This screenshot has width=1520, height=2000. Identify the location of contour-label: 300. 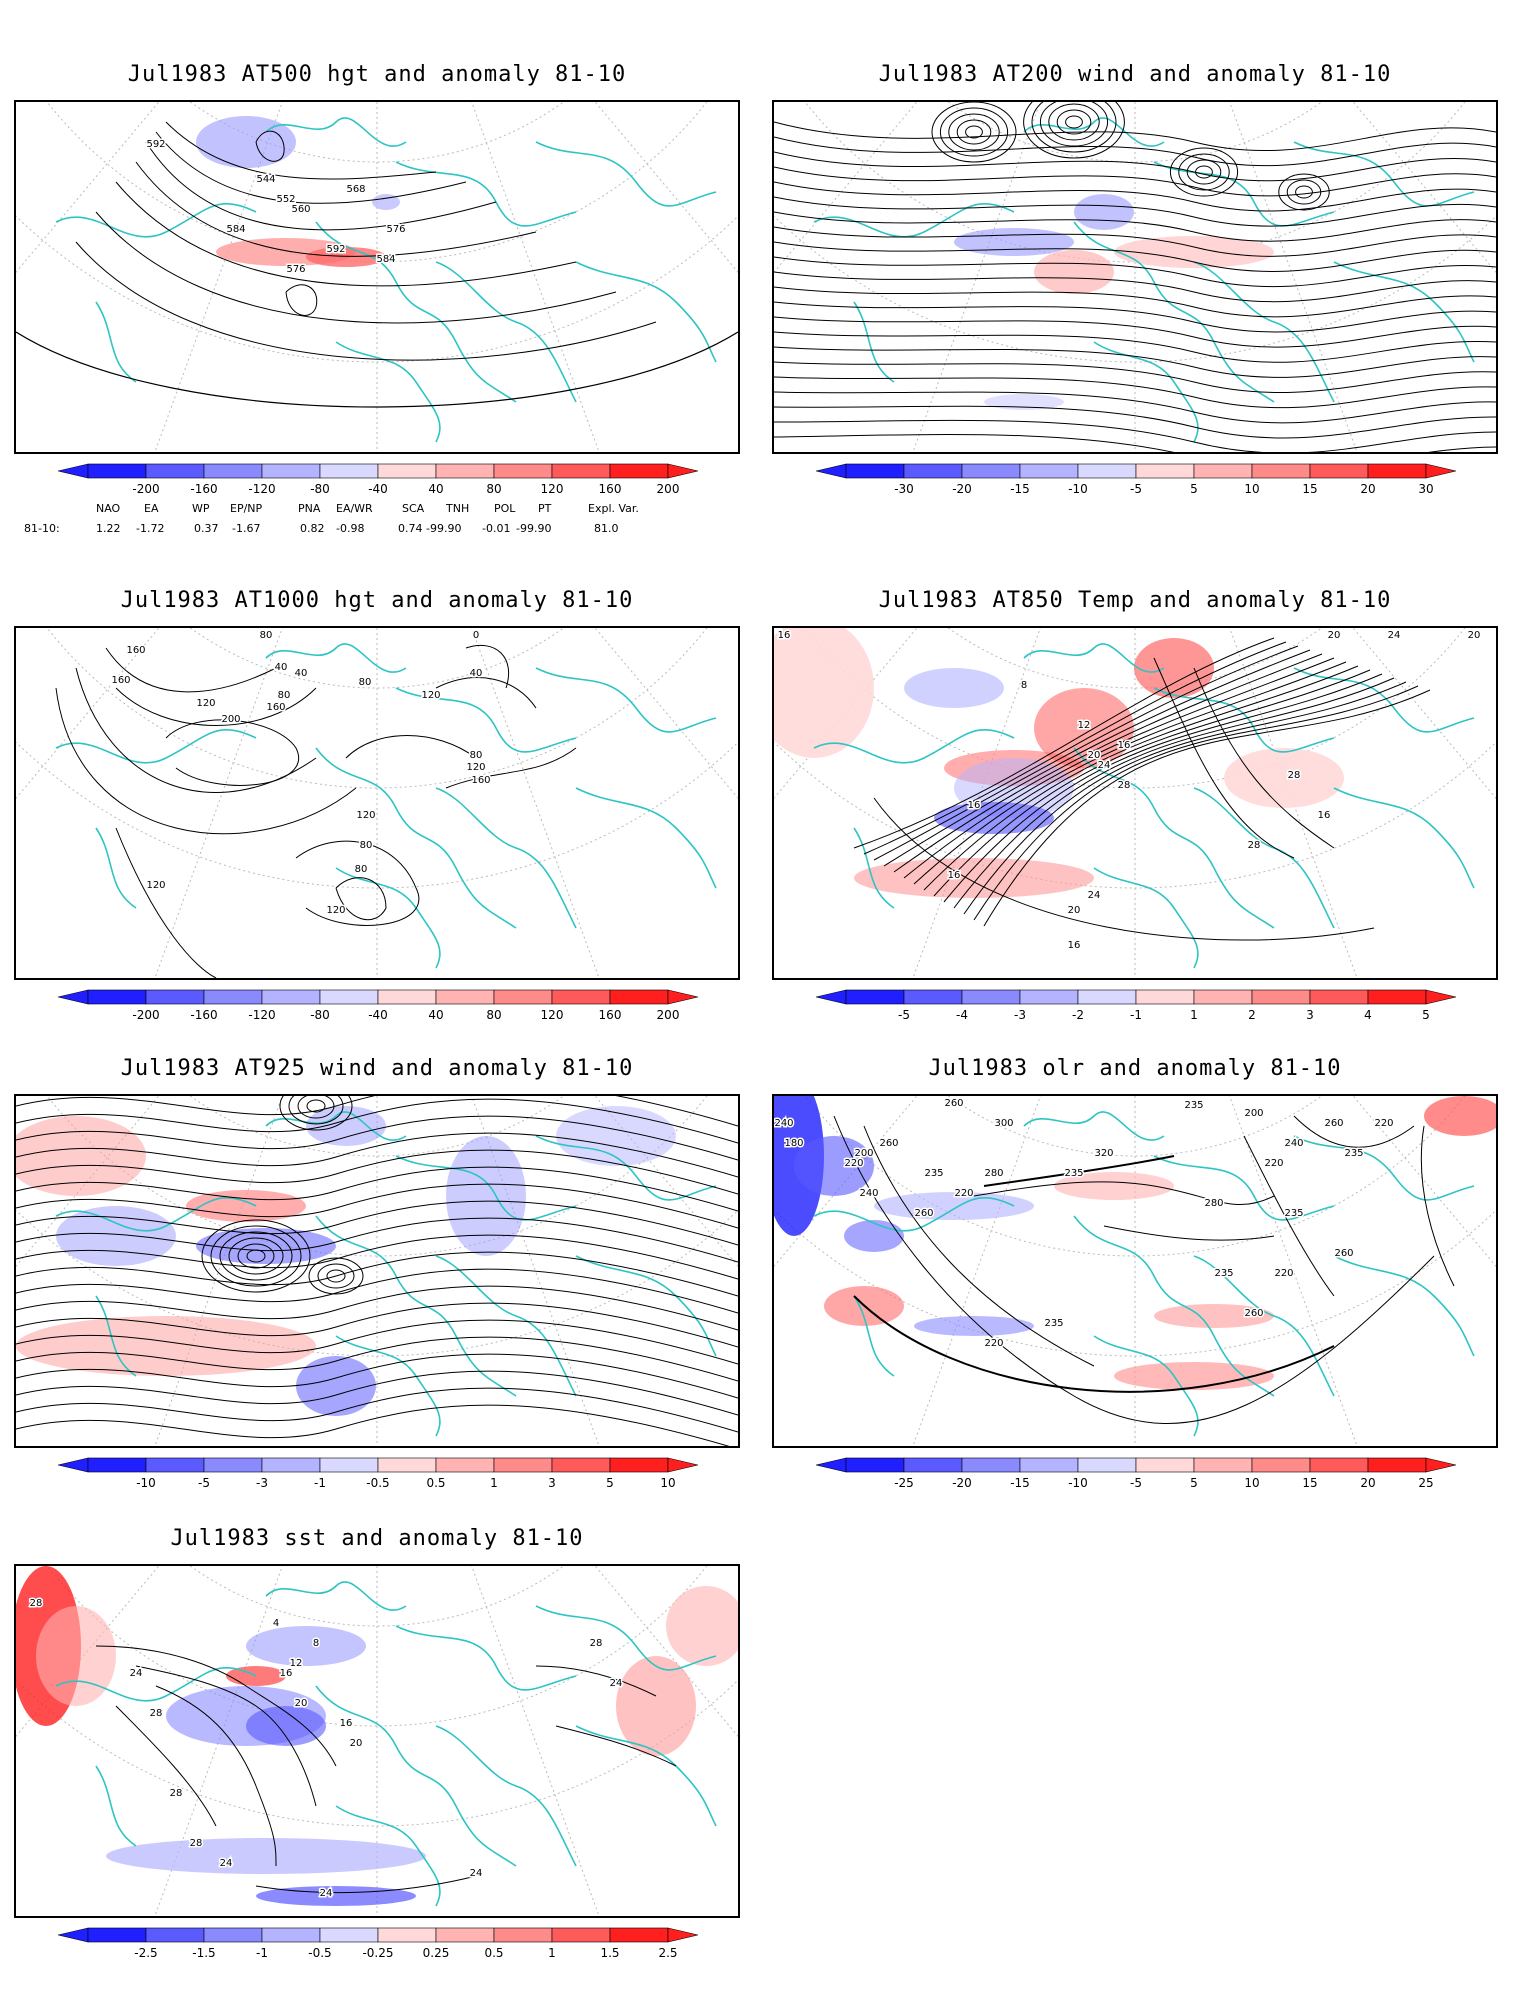
(1003, 1123).